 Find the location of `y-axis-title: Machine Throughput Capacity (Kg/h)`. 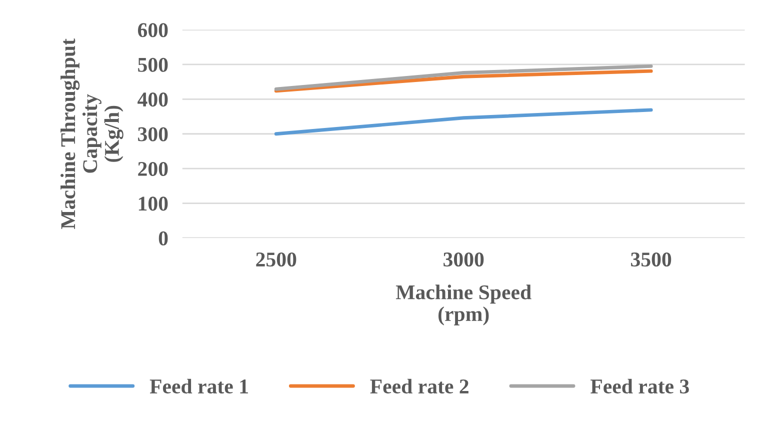

y-axis-title: Machine Throughput Capacity (Kg/h) is located at coordinates (92, 133).